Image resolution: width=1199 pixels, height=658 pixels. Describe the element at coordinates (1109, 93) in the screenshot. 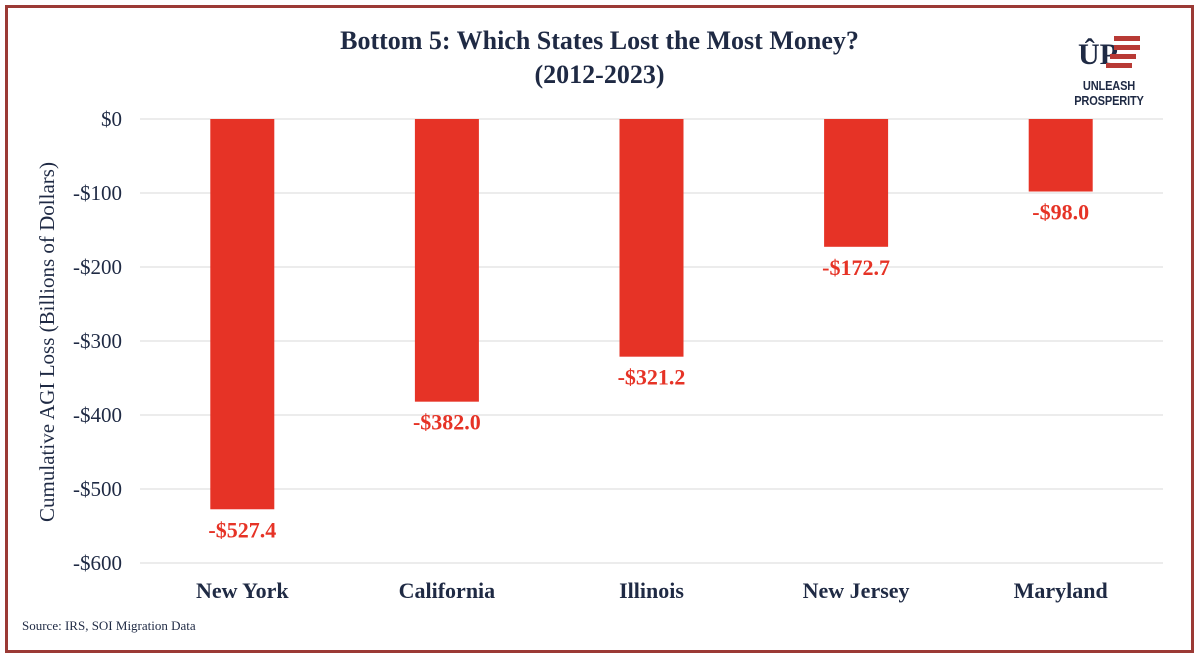

I see `logo-text: UNLEASH PROSPERITY` at that location.